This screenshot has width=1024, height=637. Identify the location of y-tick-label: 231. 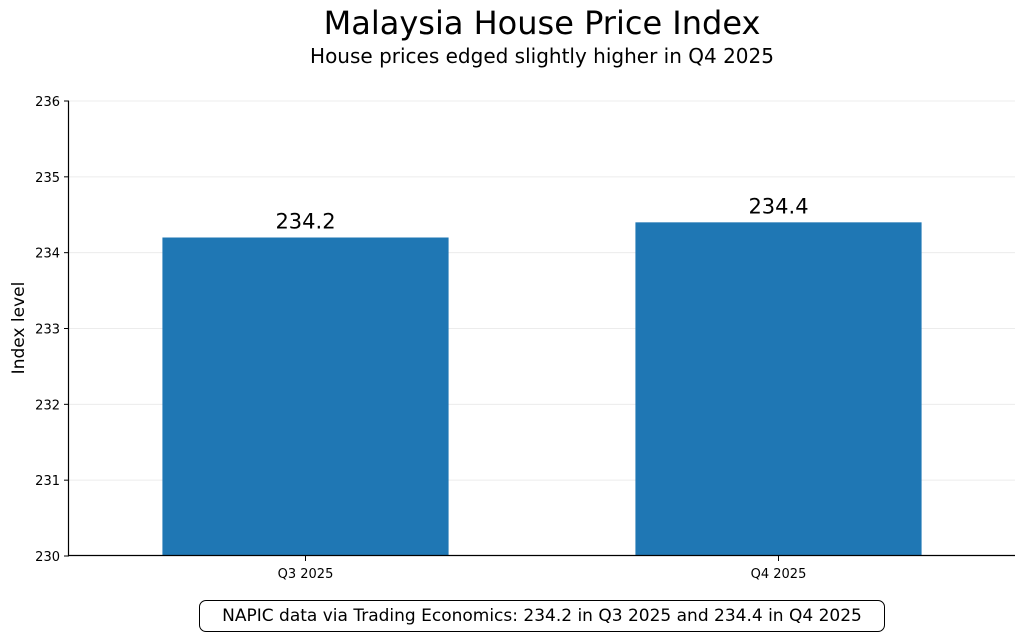
(47, 481).